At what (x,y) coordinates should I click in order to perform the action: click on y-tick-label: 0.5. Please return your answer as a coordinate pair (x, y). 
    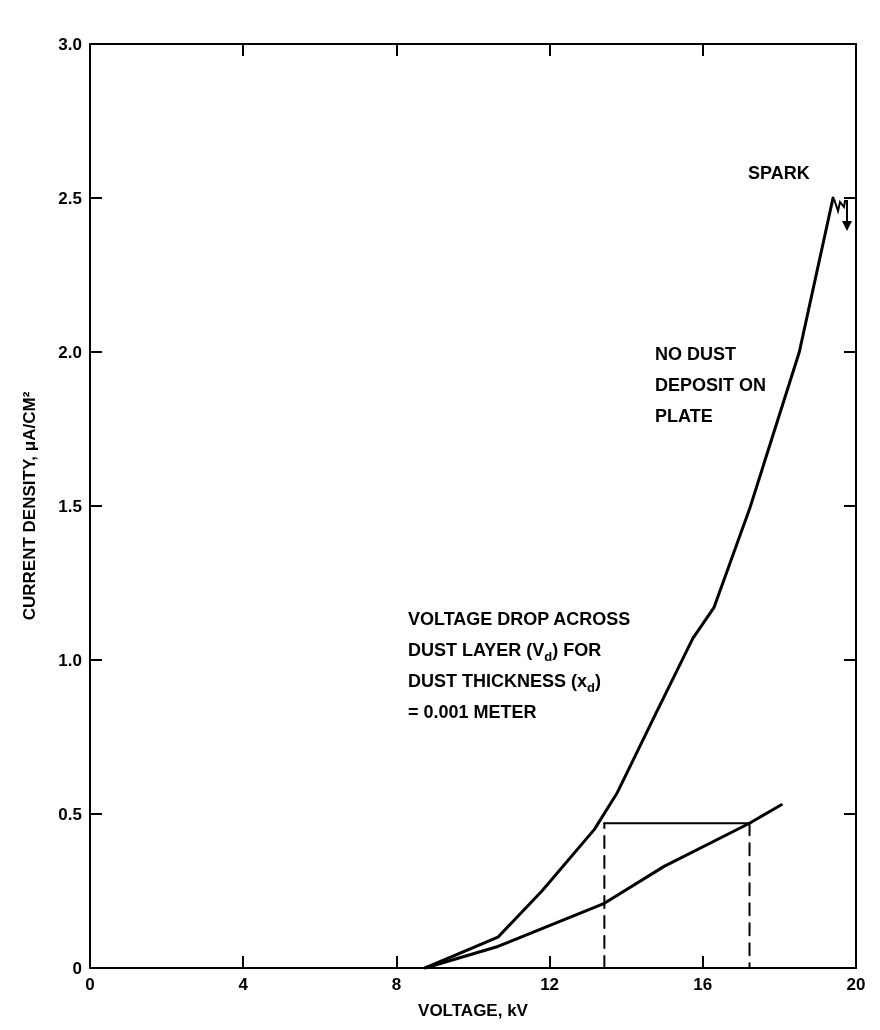
    Looking at the image, I should click on (70, 814).